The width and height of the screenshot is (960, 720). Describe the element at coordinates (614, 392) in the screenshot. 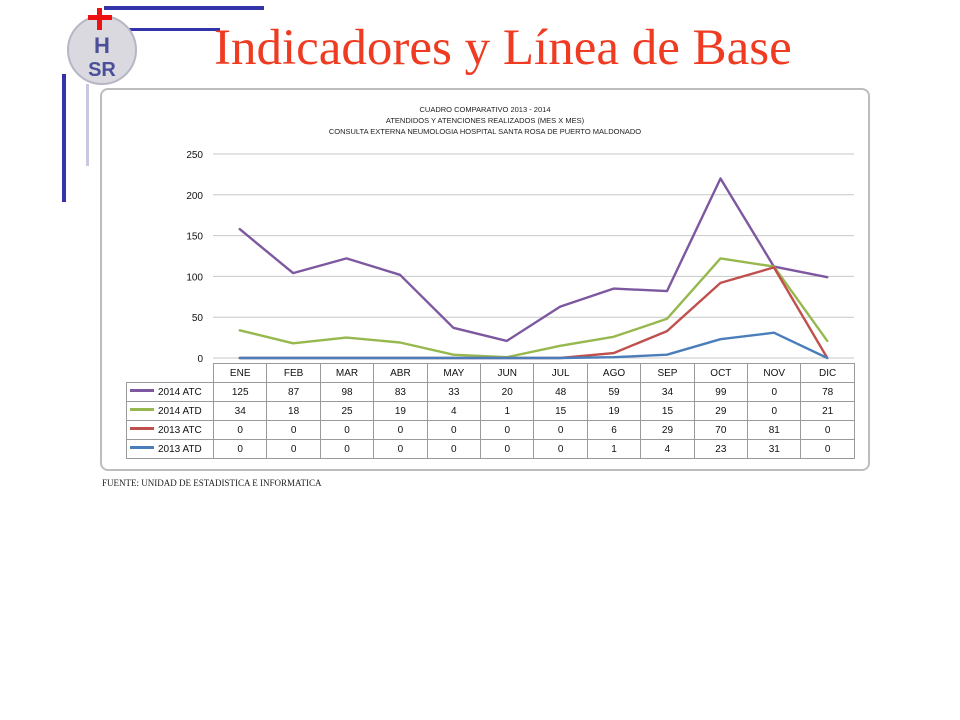

I see `data-label: 59` at that location.